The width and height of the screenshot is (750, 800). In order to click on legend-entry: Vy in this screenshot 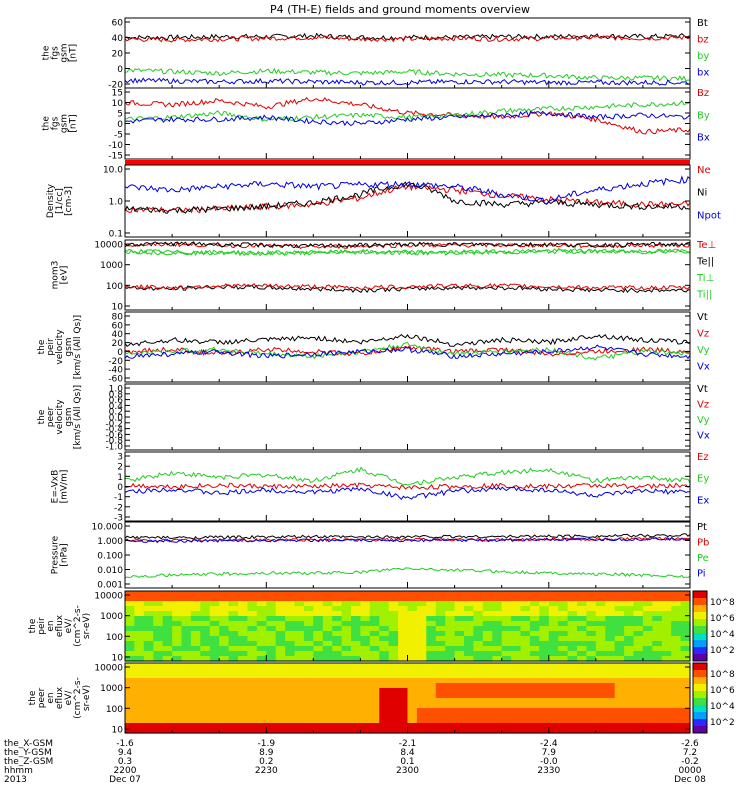, I will do `click(703, 350)`.